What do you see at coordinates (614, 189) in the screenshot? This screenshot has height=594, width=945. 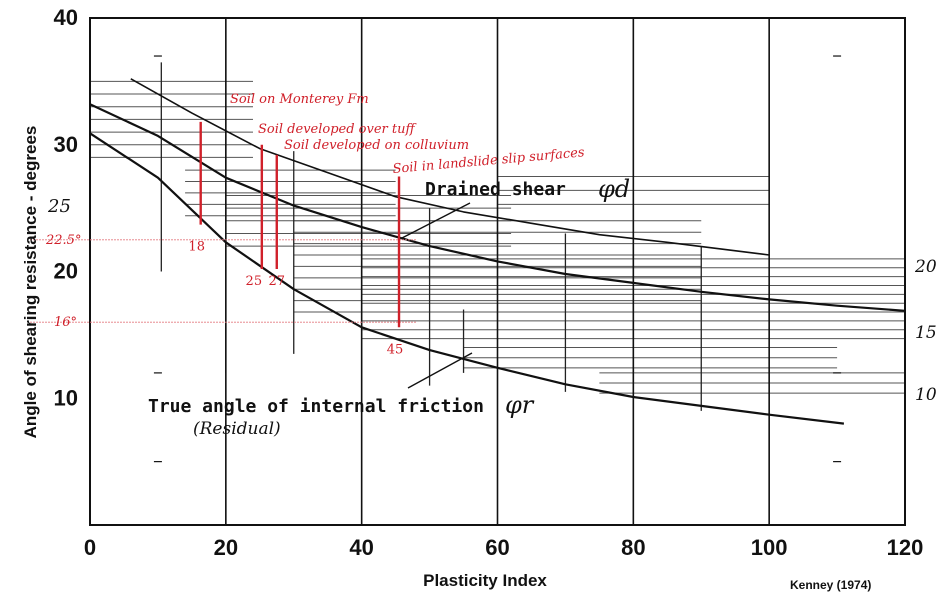 I see `drained-shear-symbol: φd` at bounding box center [614, 189].